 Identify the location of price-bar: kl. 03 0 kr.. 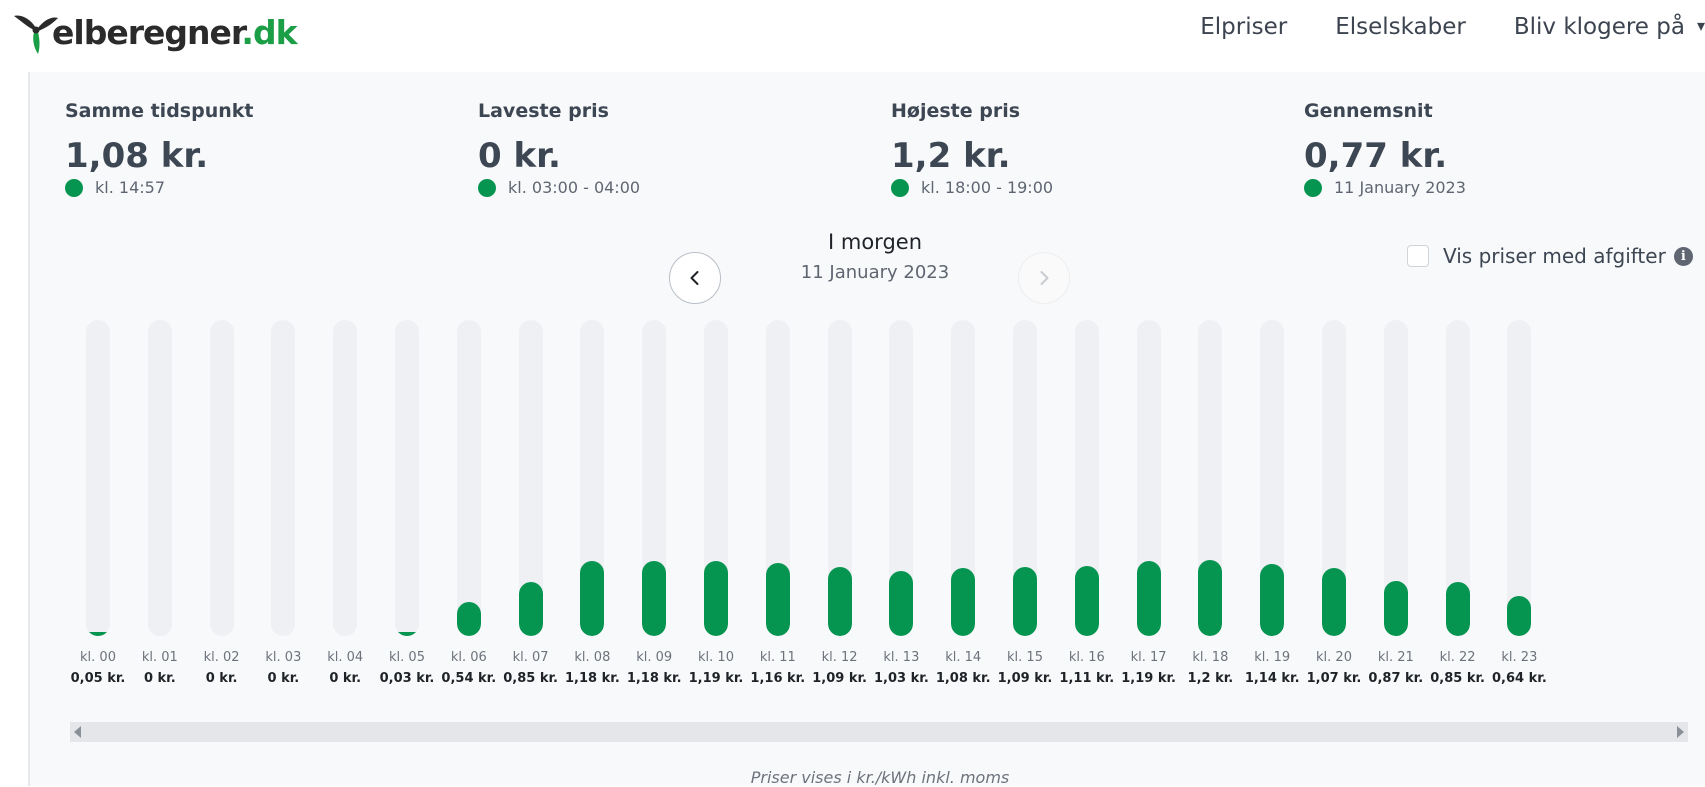
(282, 515).